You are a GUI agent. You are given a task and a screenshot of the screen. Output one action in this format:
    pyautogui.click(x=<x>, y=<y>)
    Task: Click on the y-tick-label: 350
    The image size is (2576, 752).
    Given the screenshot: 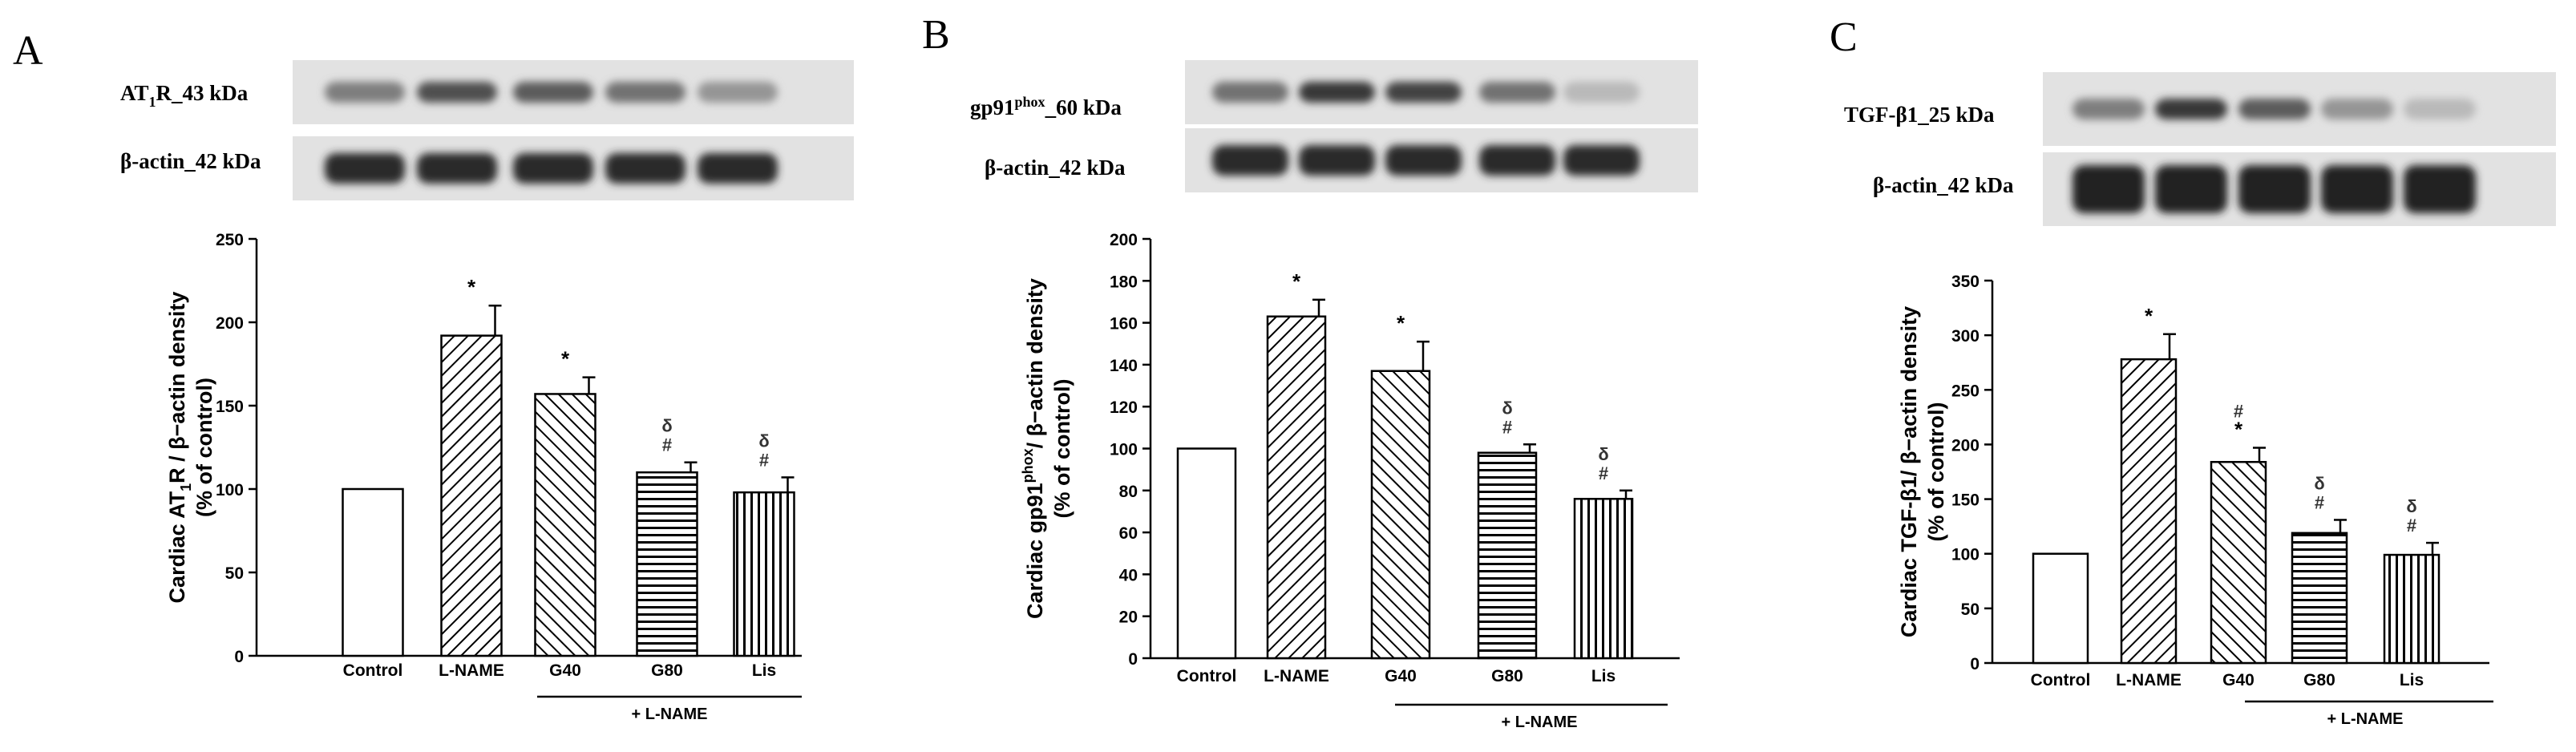 What is the action you would take?
    pyautogui.click(x=1965, y=282)
    